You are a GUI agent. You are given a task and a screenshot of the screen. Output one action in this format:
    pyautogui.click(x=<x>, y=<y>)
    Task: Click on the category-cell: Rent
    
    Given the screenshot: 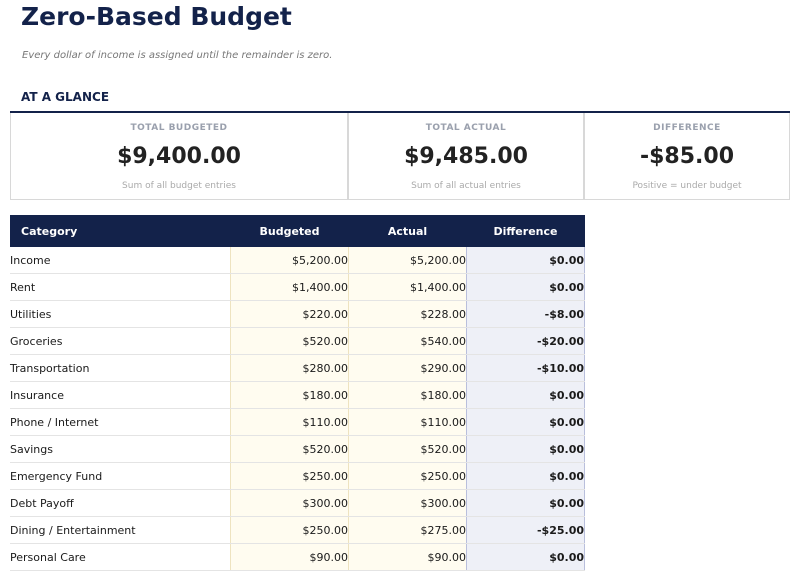 What is the action you would take?
    pyautogui.click(x=120, y=287)
    